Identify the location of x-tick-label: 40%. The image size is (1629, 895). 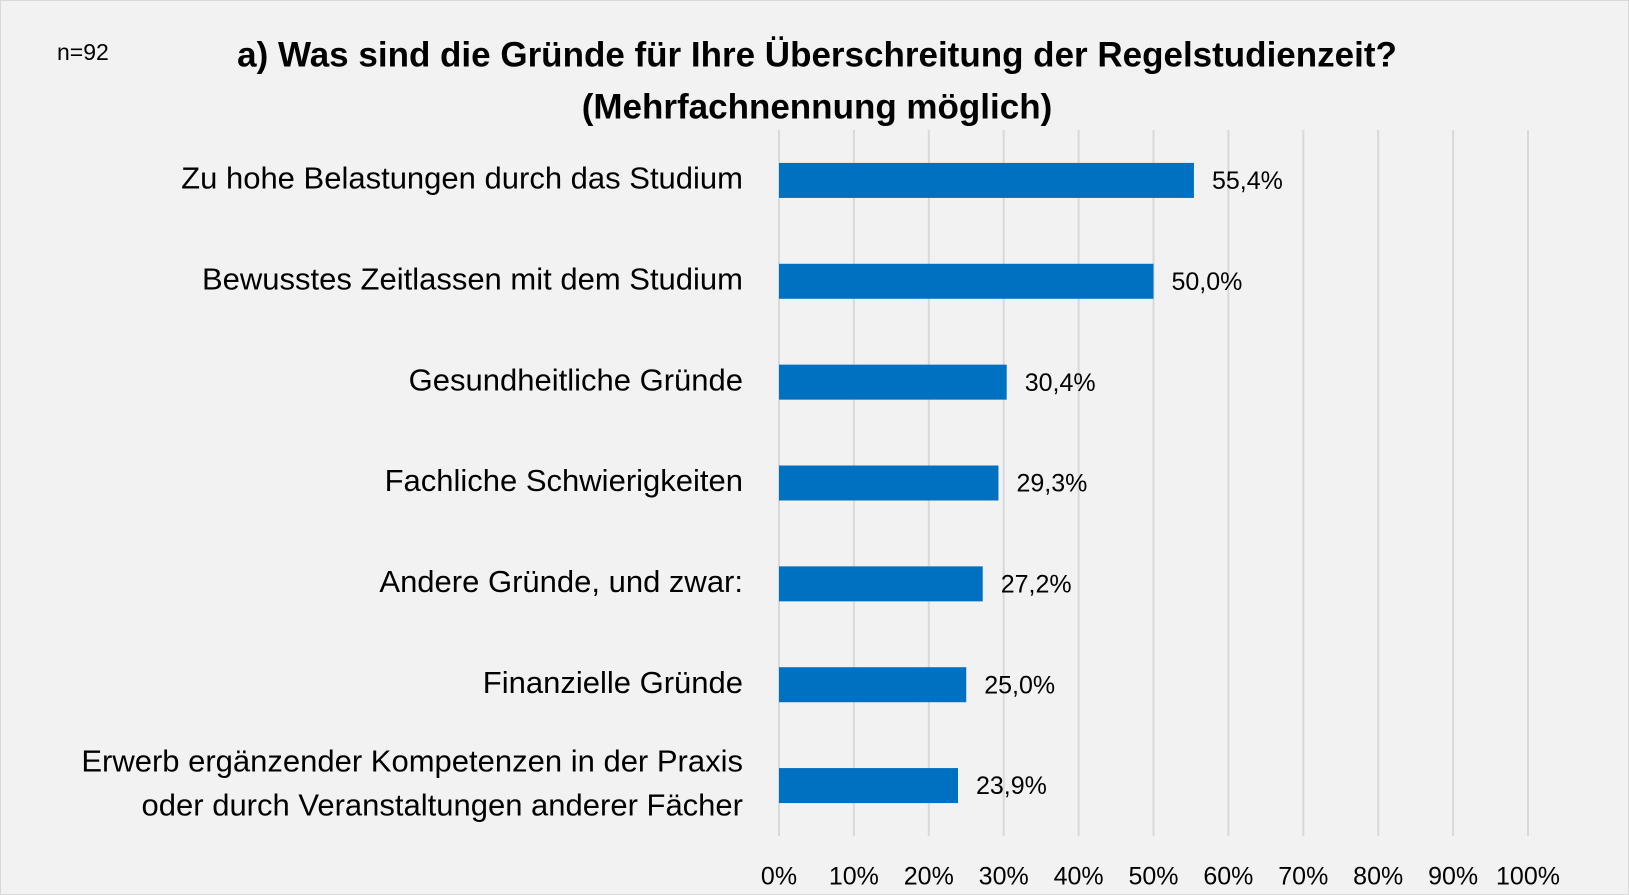
(1079, 877).